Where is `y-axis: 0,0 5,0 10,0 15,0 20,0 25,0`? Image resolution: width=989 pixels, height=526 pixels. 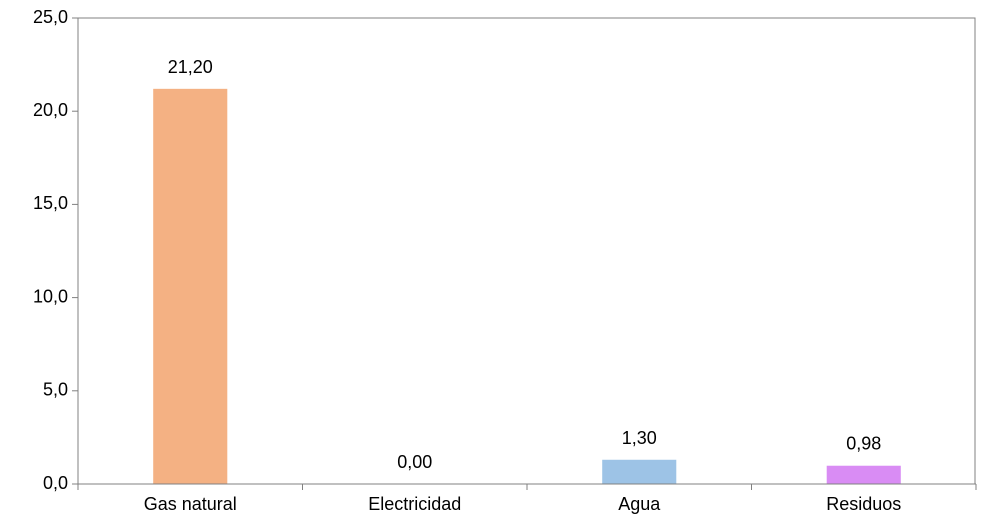
y-axis: 0,0 5,0 10,0 15,0 20,0 25,0 is located at coordinates (56, 250).